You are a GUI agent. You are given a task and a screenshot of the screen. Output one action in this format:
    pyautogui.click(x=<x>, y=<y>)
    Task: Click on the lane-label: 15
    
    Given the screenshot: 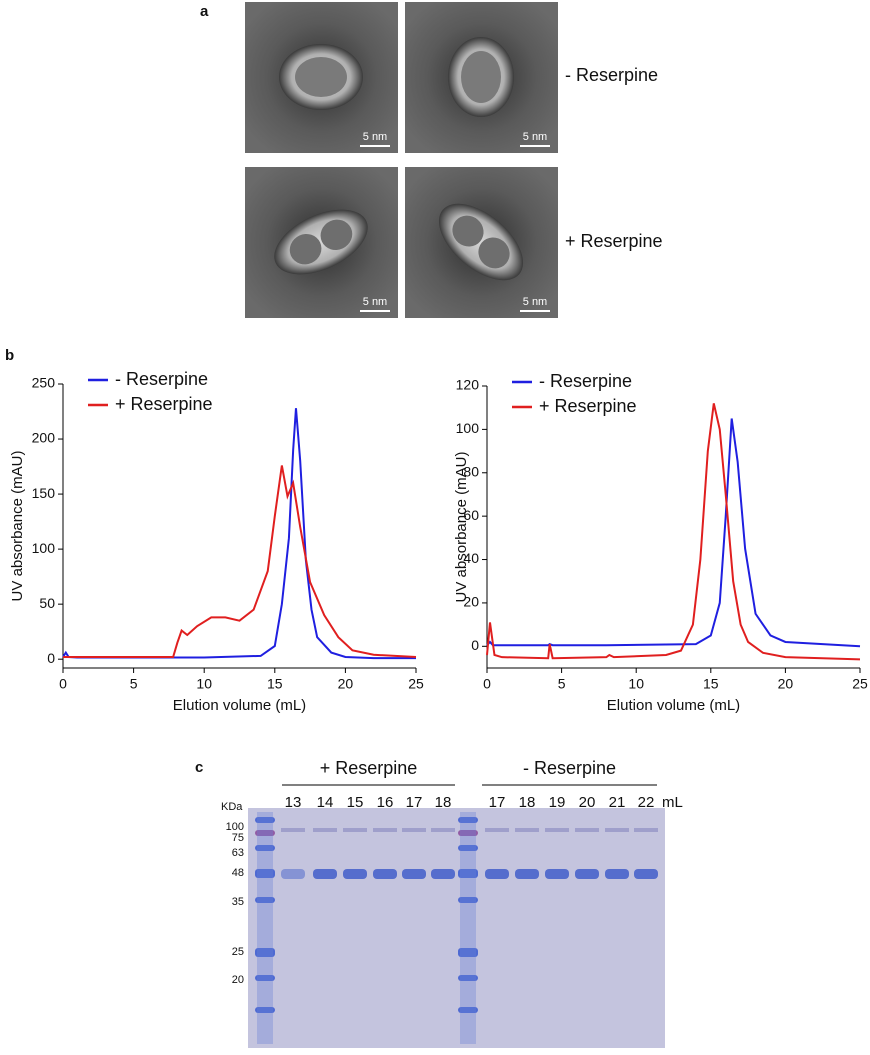 What is the action you would take?
    pyautogui.click(x=355, y=802)
    